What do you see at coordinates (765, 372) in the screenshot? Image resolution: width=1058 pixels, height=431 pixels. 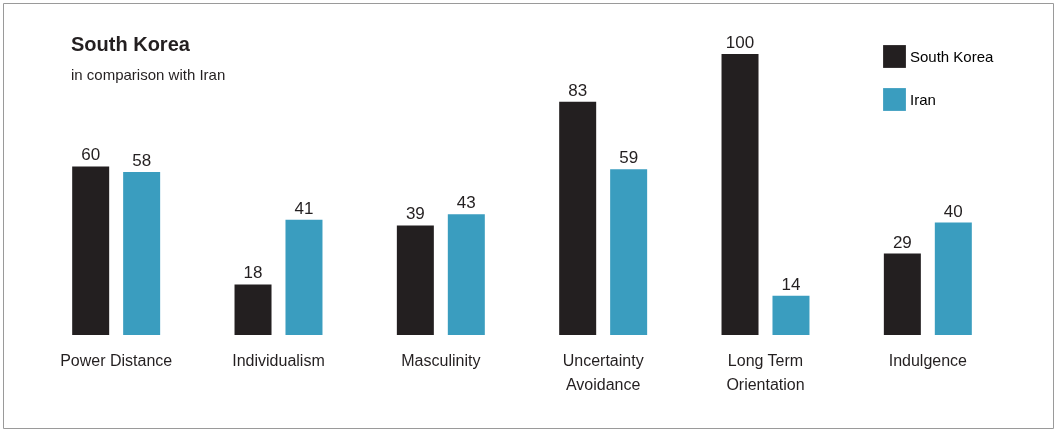 I see `x-tick-label: Long Term Orientation` at bounding box center [765, 372].